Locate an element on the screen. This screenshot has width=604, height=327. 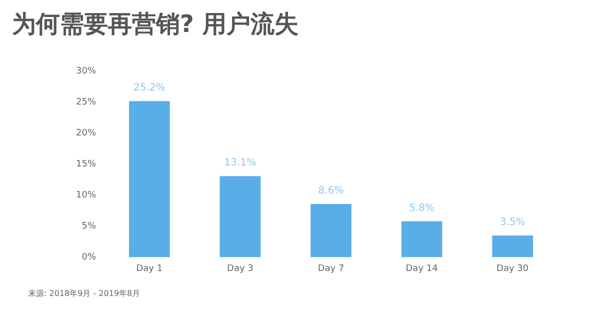
source-note: 来源: 2018年9月 - 2019年8月 is located at coordinates (84, 293).